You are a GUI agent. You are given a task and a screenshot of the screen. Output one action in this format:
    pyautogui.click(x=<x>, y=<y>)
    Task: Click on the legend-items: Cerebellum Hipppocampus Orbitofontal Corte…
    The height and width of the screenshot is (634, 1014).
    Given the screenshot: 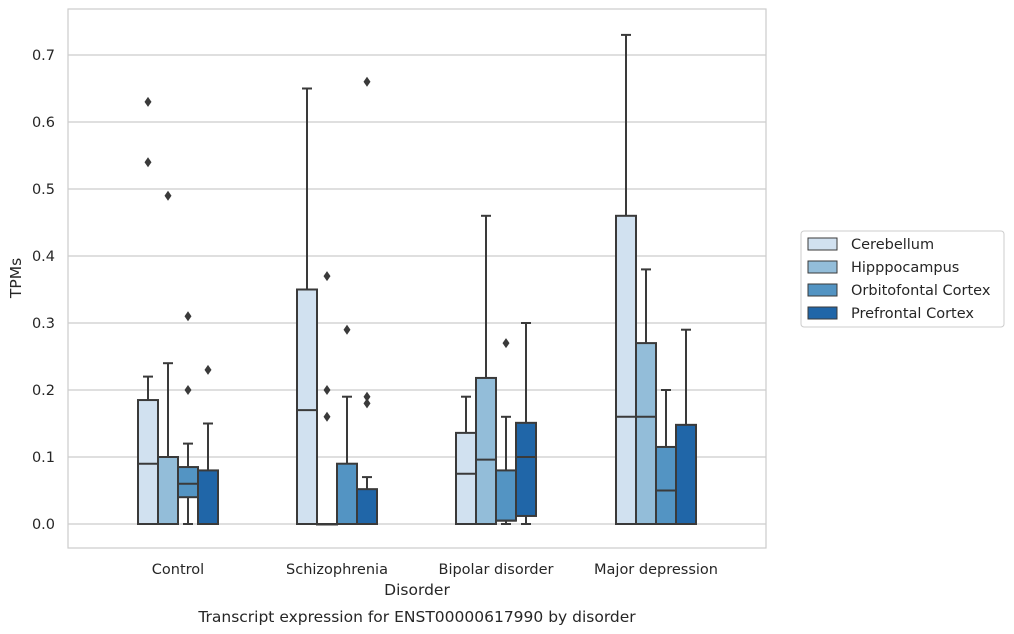 What is the action you would take?
    pyautogui.click(x=899, y=279)
    